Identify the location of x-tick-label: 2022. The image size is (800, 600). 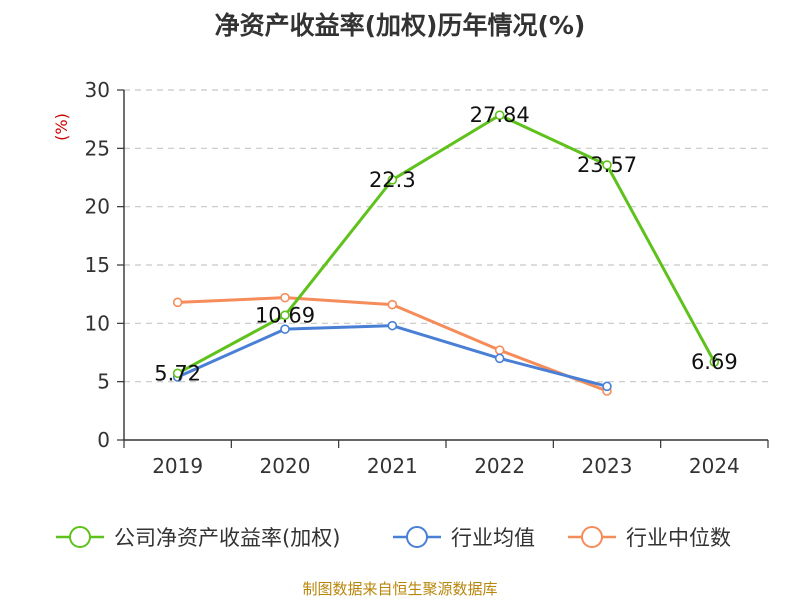
(499, 466).